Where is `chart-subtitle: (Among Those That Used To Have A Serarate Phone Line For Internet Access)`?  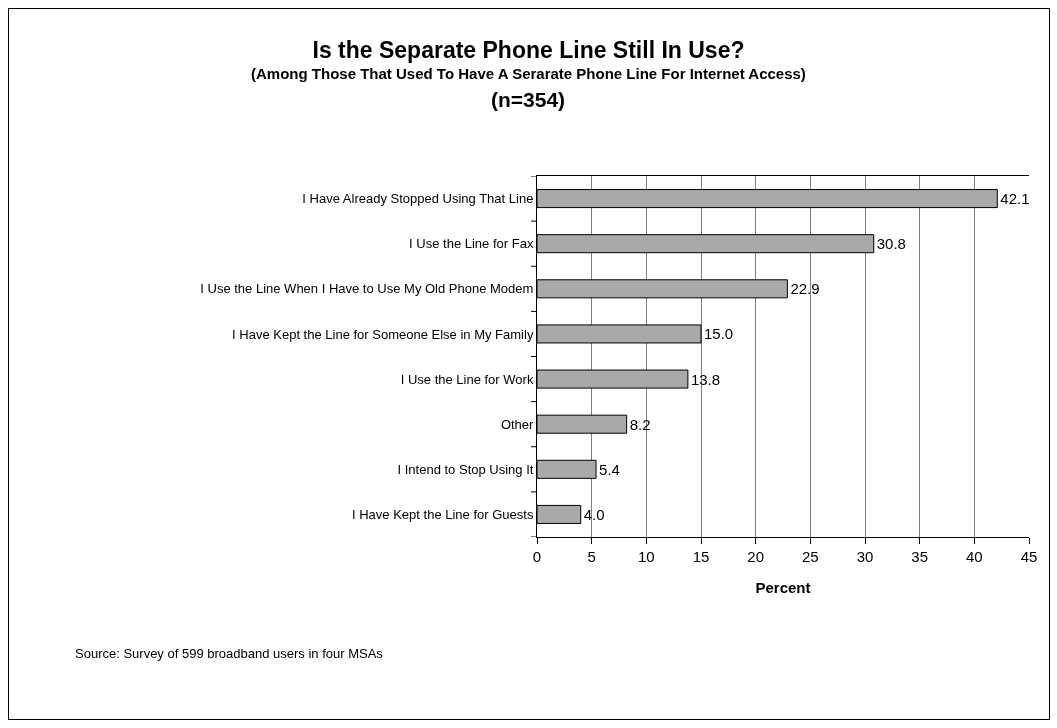
chart-subtitle: (Among Those That Used To Have A Serarate Phone Line For Internet Access) is located at coordinates (528, 73).